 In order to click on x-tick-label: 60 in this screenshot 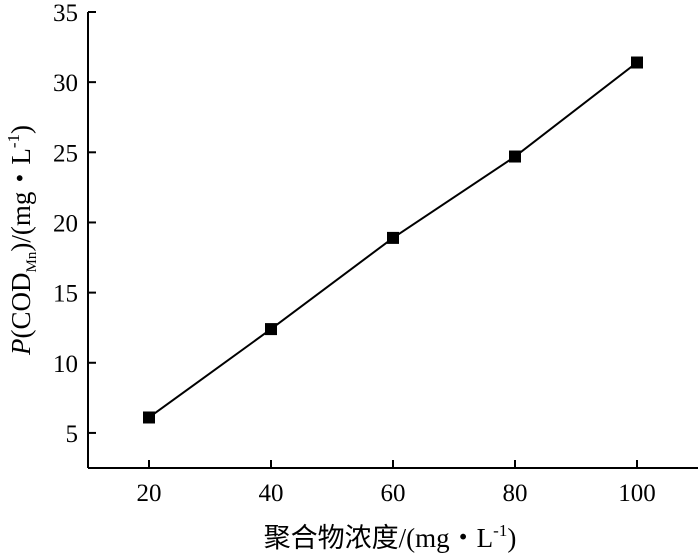, I will do `click(393, 493)`.